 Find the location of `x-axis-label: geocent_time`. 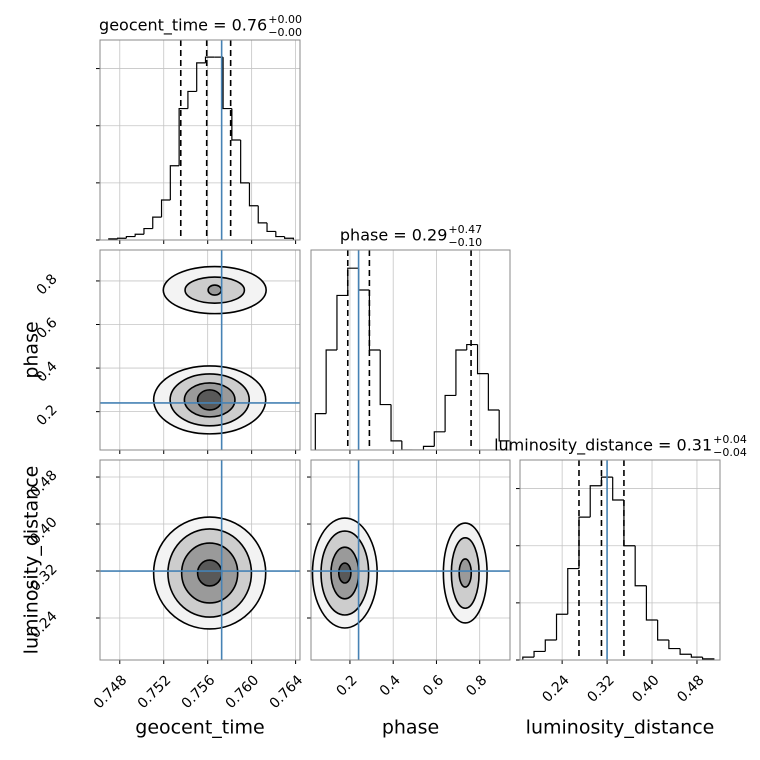

x-axis-label: geocent_time is located at coordinates (199, 728).